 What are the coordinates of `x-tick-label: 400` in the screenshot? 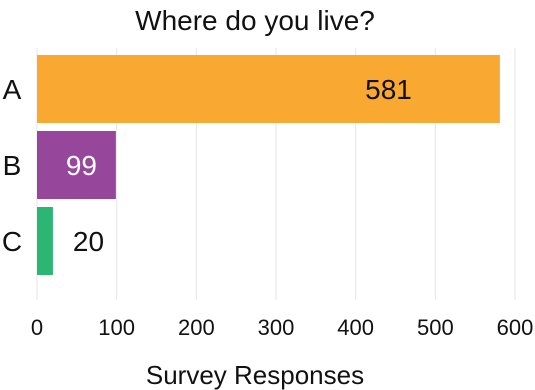 It's located at (355, 327).